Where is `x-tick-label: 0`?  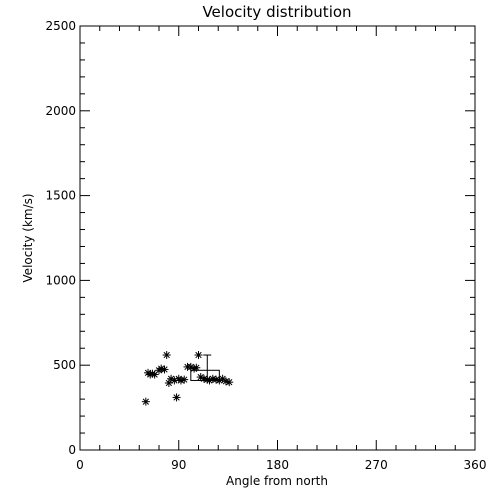
x-tick-label: 0 is located at coordinates (80, 465).